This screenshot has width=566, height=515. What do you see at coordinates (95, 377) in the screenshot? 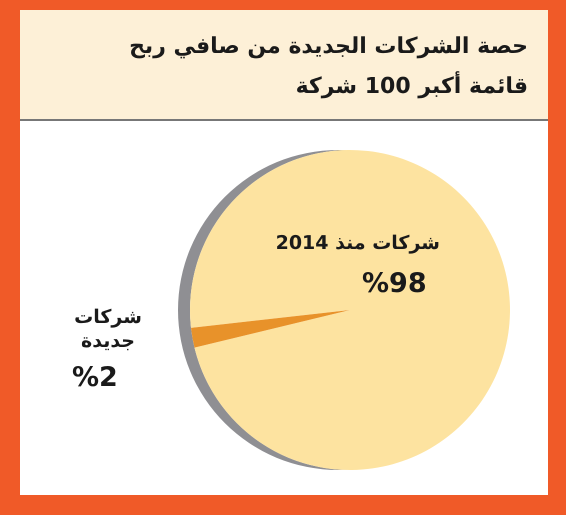
I see `data-label: %2` at bounding box center [95, 377].